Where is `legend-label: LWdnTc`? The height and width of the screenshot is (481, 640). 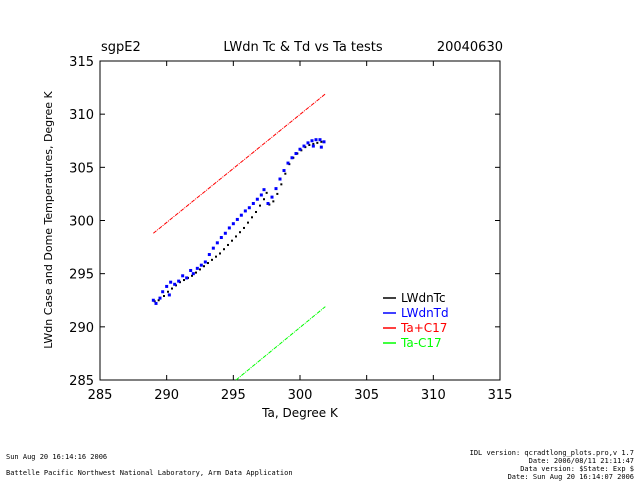
legend-label: LWdnTc is located at coordinates (423, 298).